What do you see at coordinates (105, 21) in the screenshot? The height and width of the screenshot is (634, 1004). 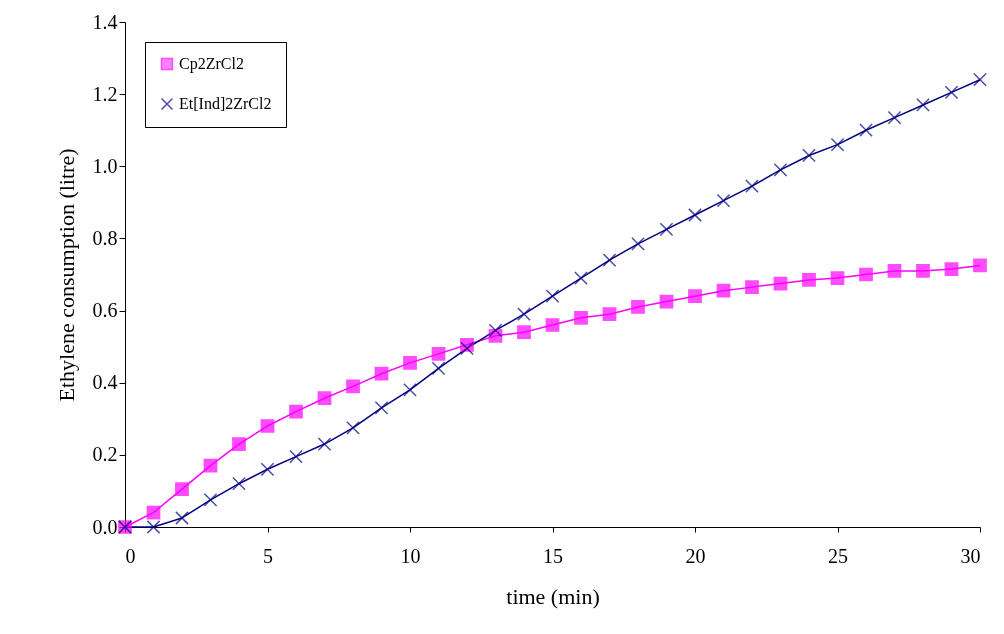 I see `y-tick-label: 1.4` at bounding box center [105, 21].